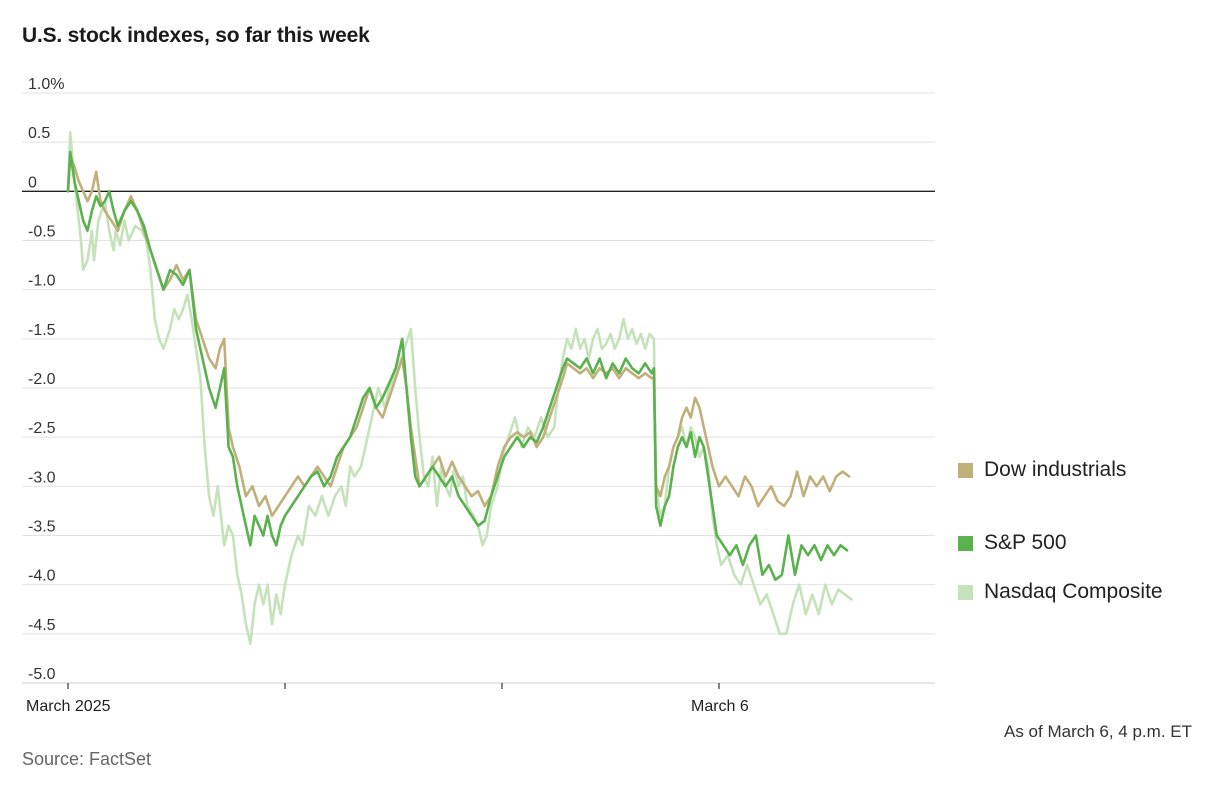 This screenshot has width=1207, height=785. What do you see at coordinates (42, 330) in the screenshot?
I see `y-tick-label: -1.5` at bounding box center [42, 330].